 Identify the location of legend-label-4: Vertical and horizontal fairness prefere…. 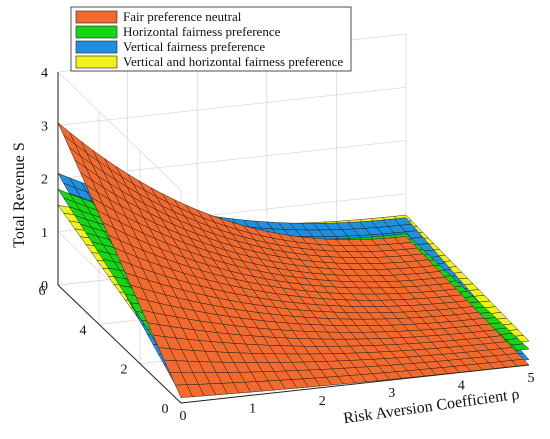
(233, 61).